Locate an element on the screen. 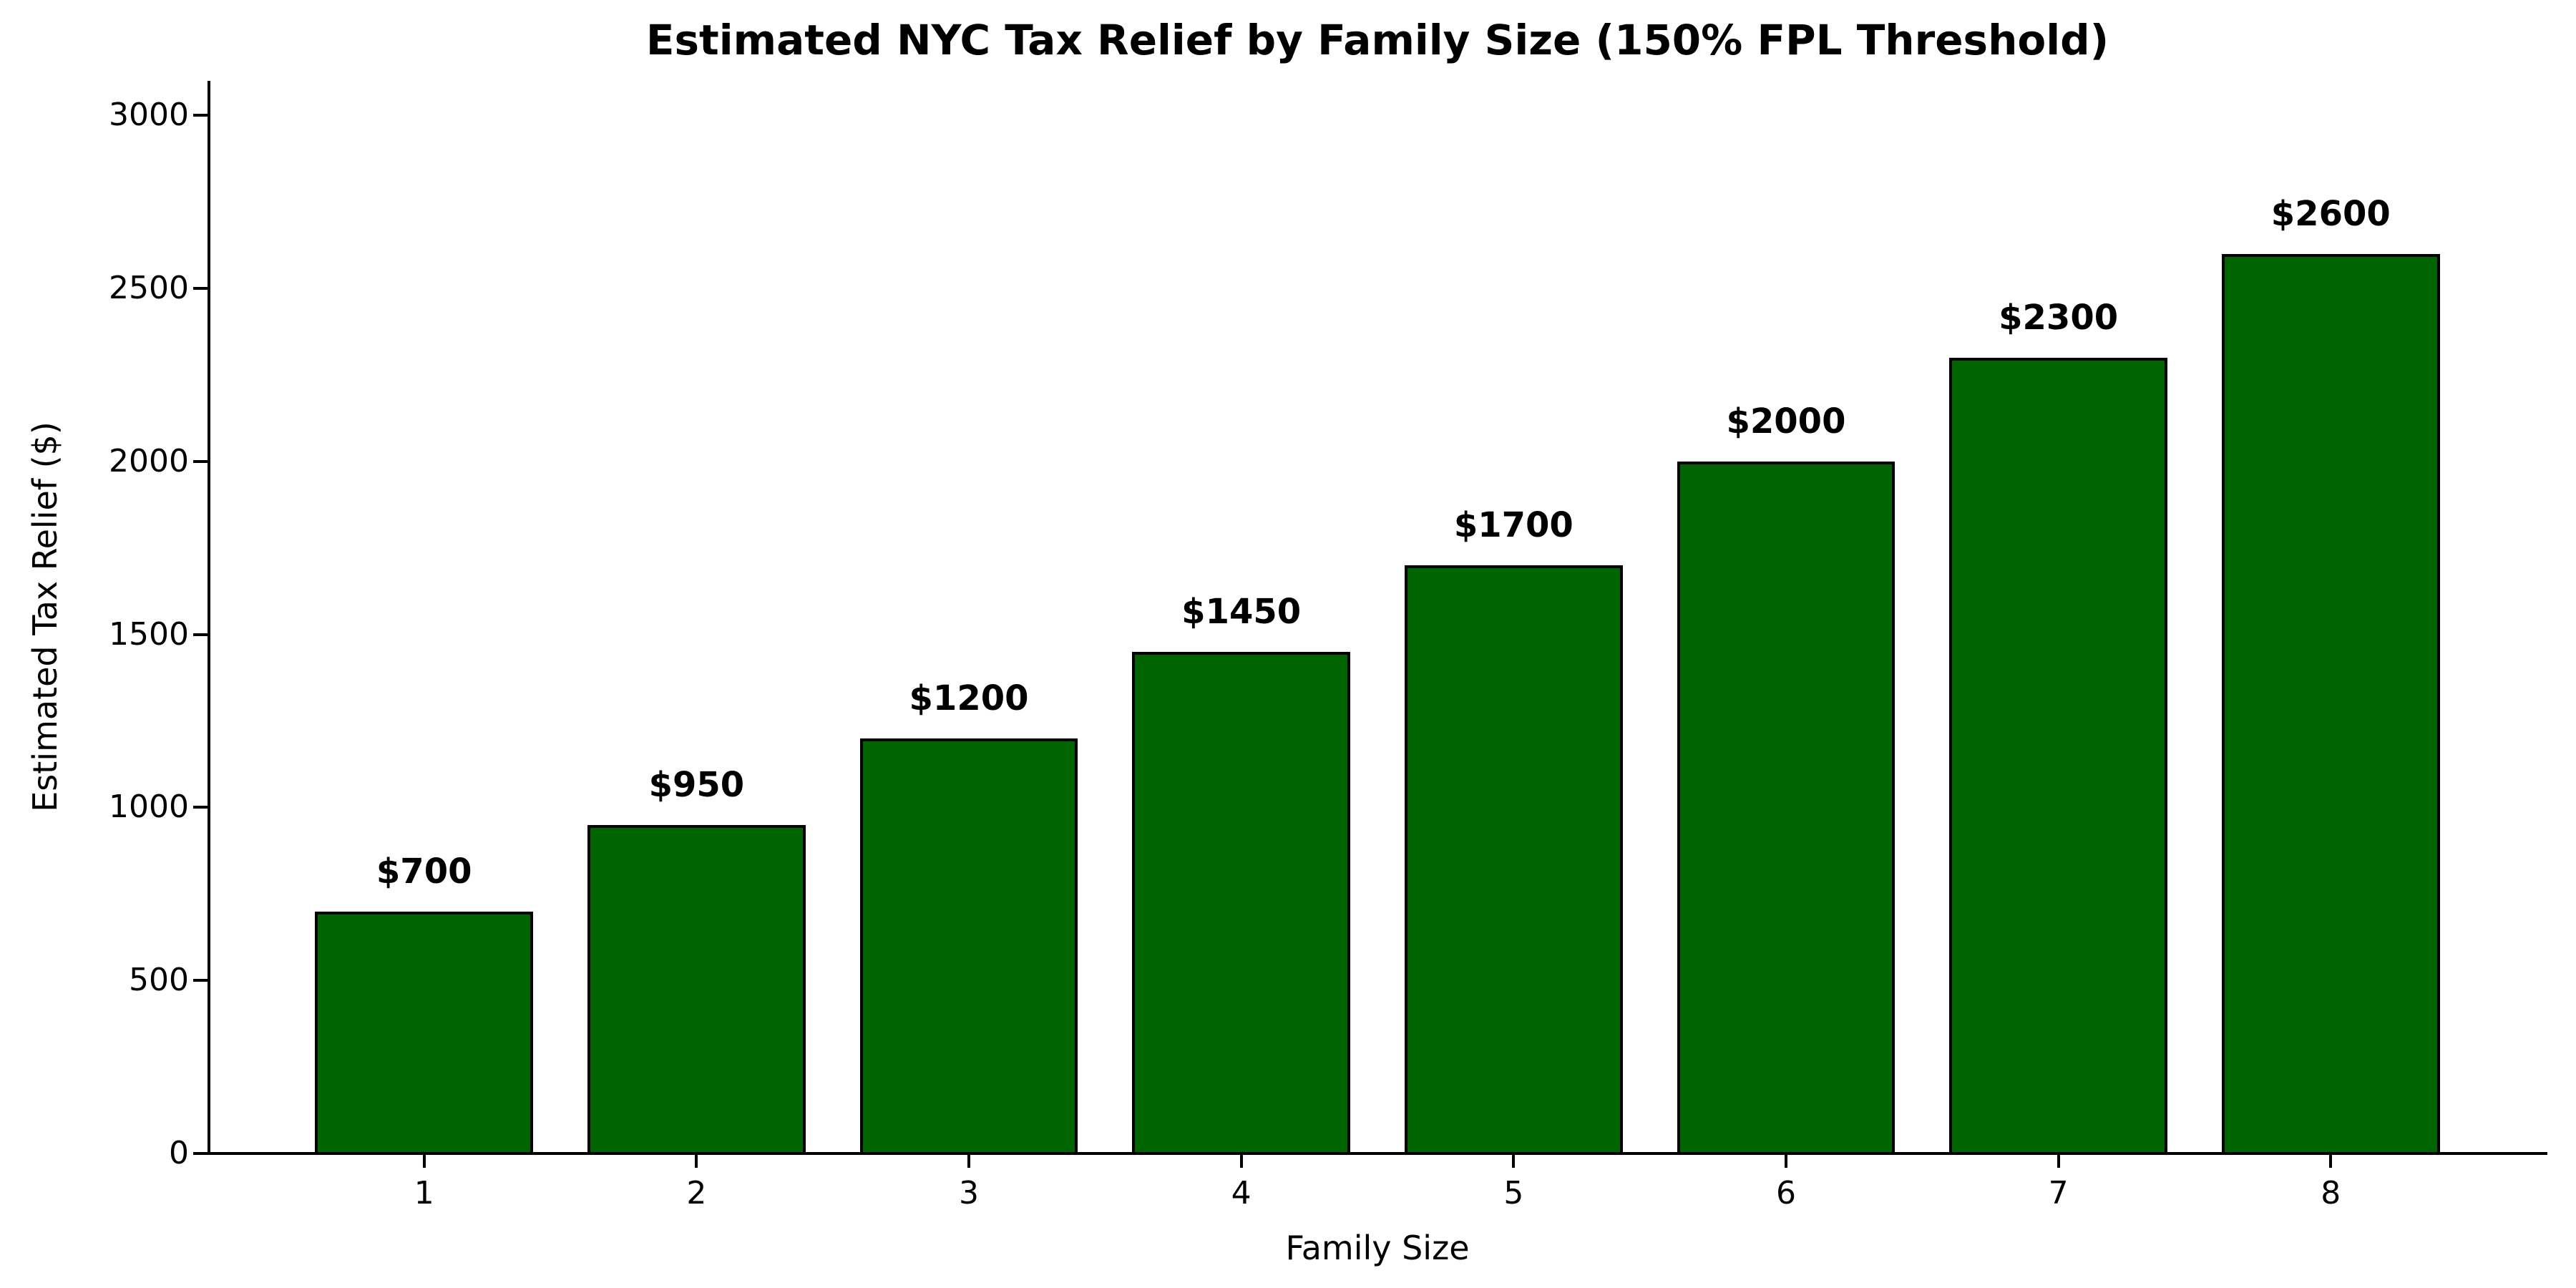  bar-value-label: $1200 is located at coordinates (969, 698).